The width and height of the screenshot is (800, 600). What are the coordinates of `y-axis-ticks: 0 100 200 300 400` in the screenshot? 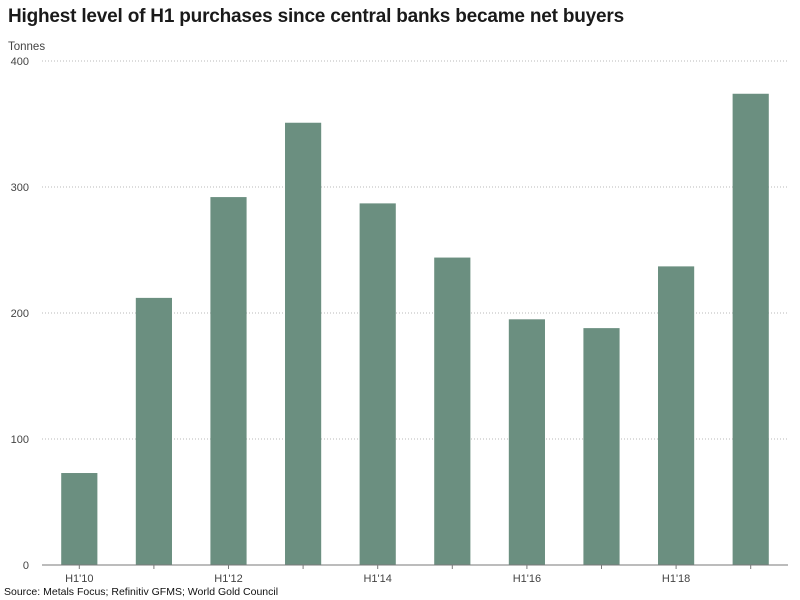 It's located at (20, 314).